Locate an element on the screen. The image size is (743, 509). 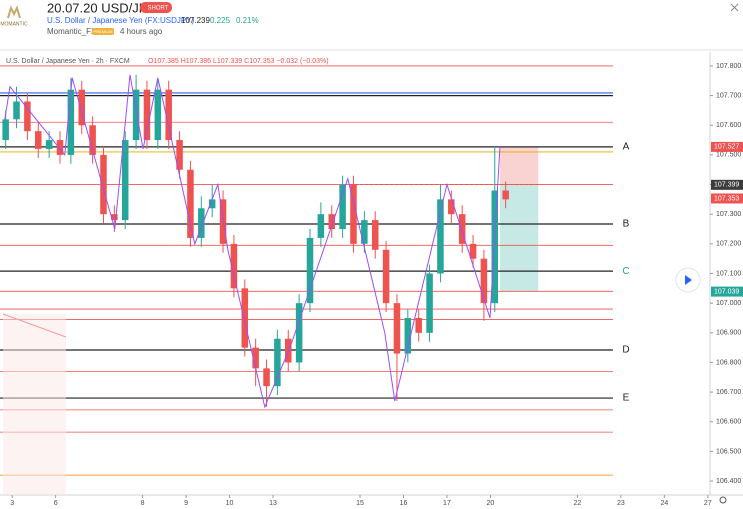
y-tick-label: 106.700 is located at coordinates (728, 392).